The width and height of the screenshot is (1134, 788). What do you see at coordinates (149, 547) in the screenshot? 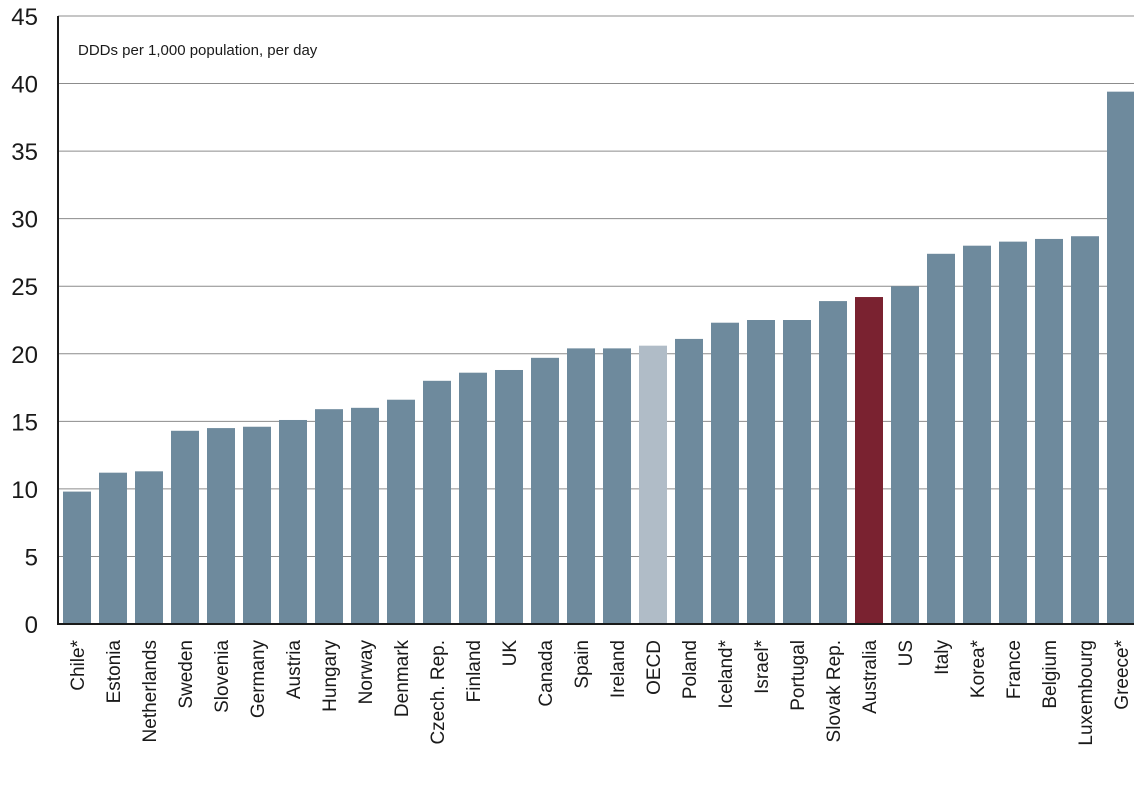
I see `bar-netherlands` at bounding box center [149, 547].